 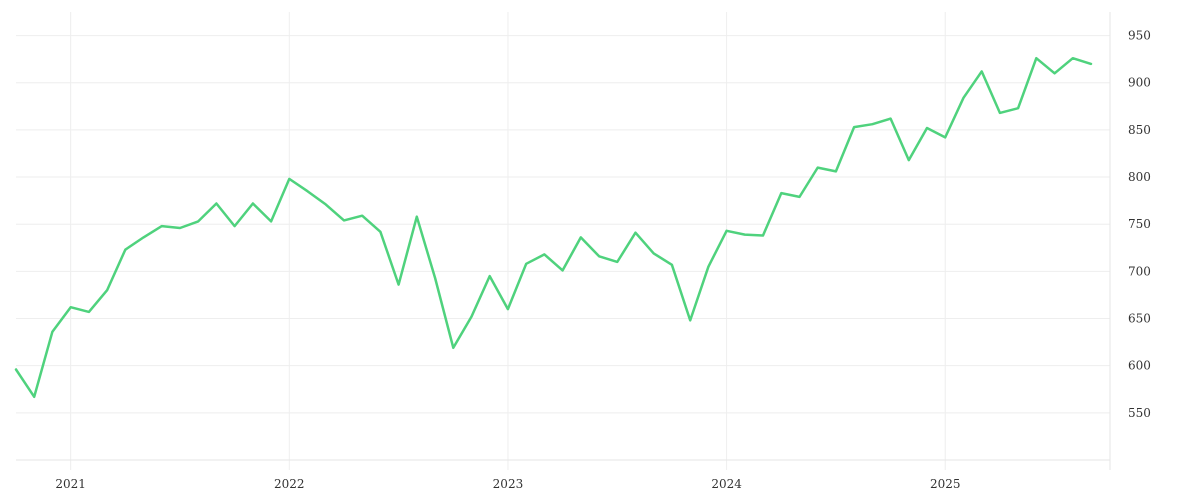 What do you see at coordinates (1139, 271) in the screenshot?
I see `y-tick-label: 700` at bounding box center [1139, 271].